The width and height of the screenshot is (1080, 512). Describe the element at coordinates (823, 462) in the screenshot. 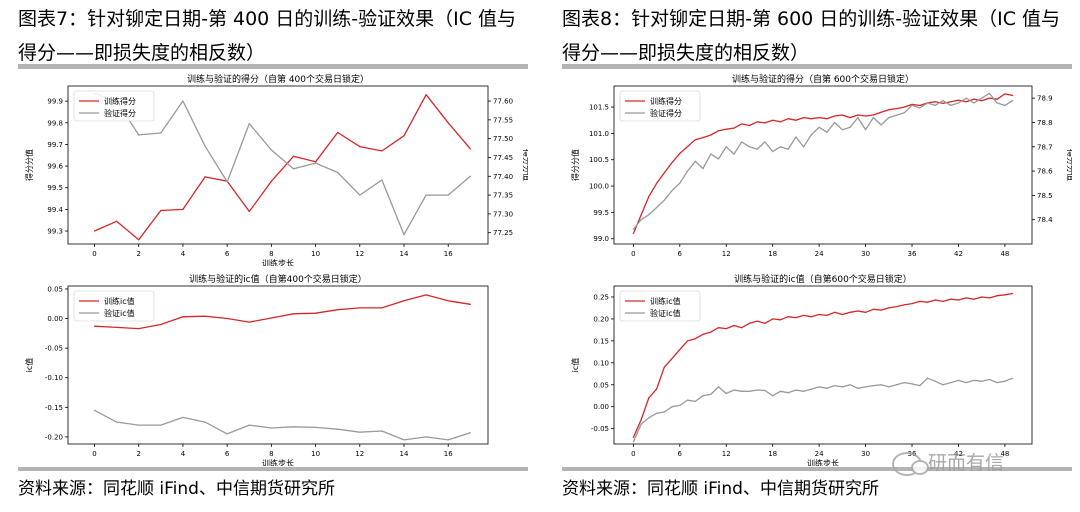

I see `x-axis-label: 训练步长` at that location.